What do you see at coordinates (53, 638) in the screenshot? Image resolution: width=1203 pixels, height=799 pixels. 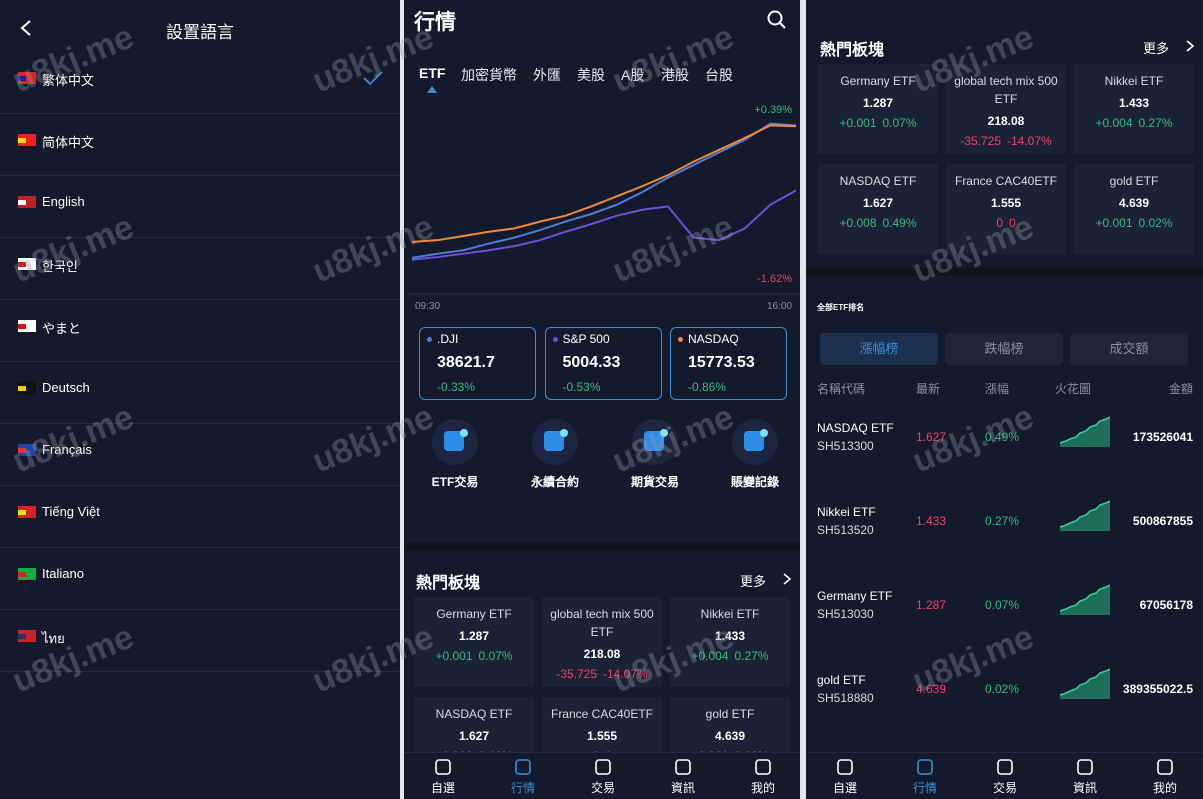 I see `language-option: ไทย` at bounding box center [53, 638].